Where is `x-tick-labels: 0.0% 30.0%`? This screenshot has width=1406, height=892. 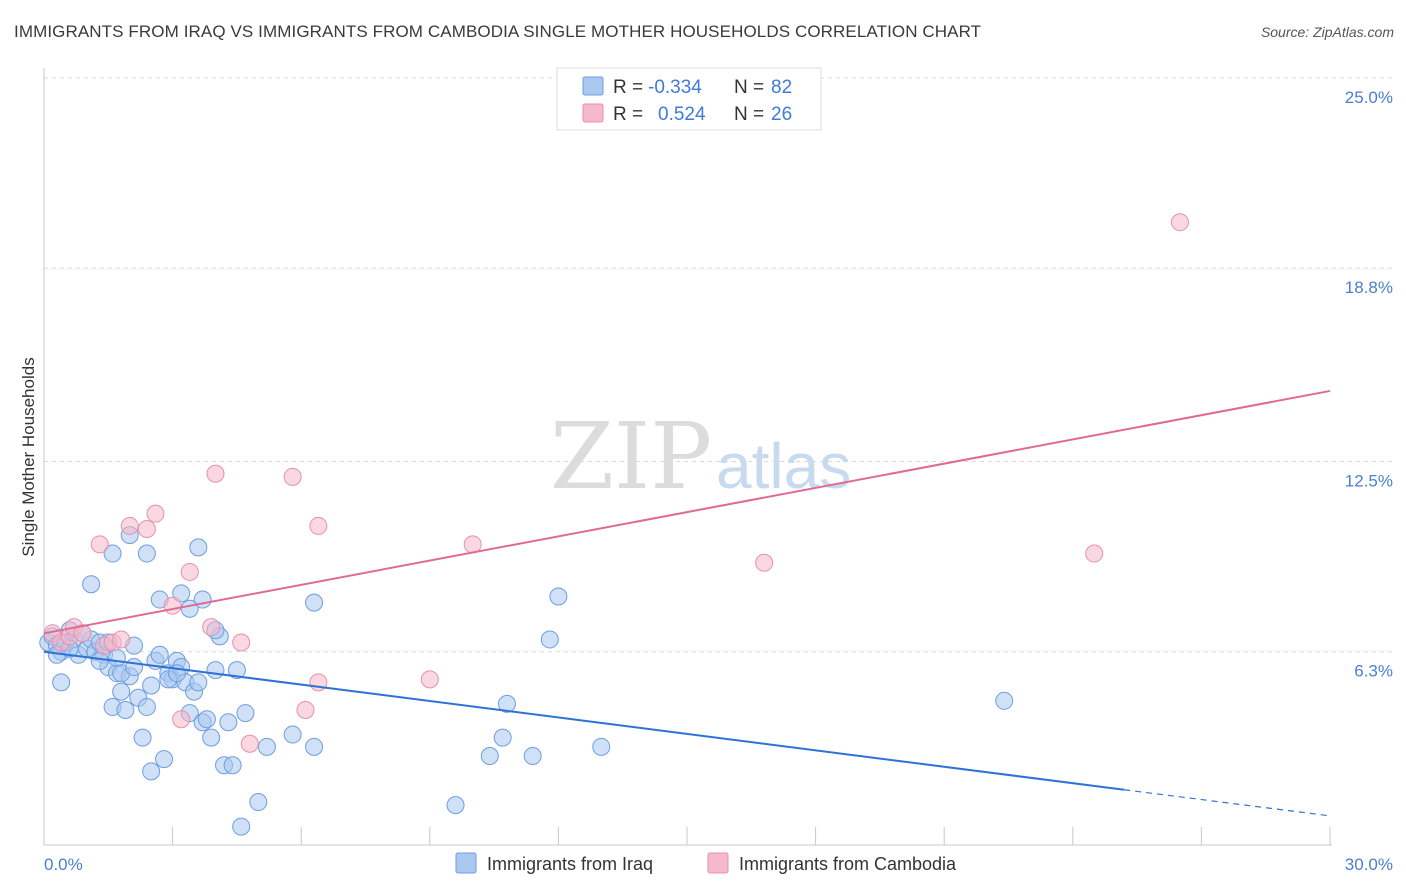 x-tick-labels: 0.0% 30.0% is located at coordinates (718, 864).